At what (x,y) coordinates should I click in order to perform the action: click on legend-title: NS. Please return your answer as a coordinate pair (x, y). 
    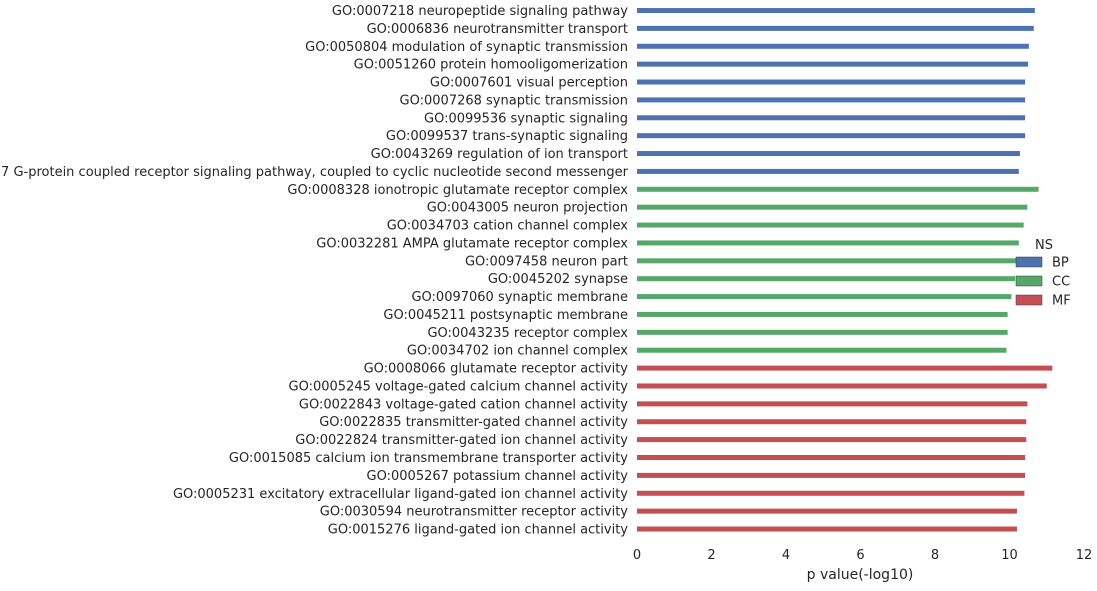
    Looking at the image, I should click on (1044, 245).